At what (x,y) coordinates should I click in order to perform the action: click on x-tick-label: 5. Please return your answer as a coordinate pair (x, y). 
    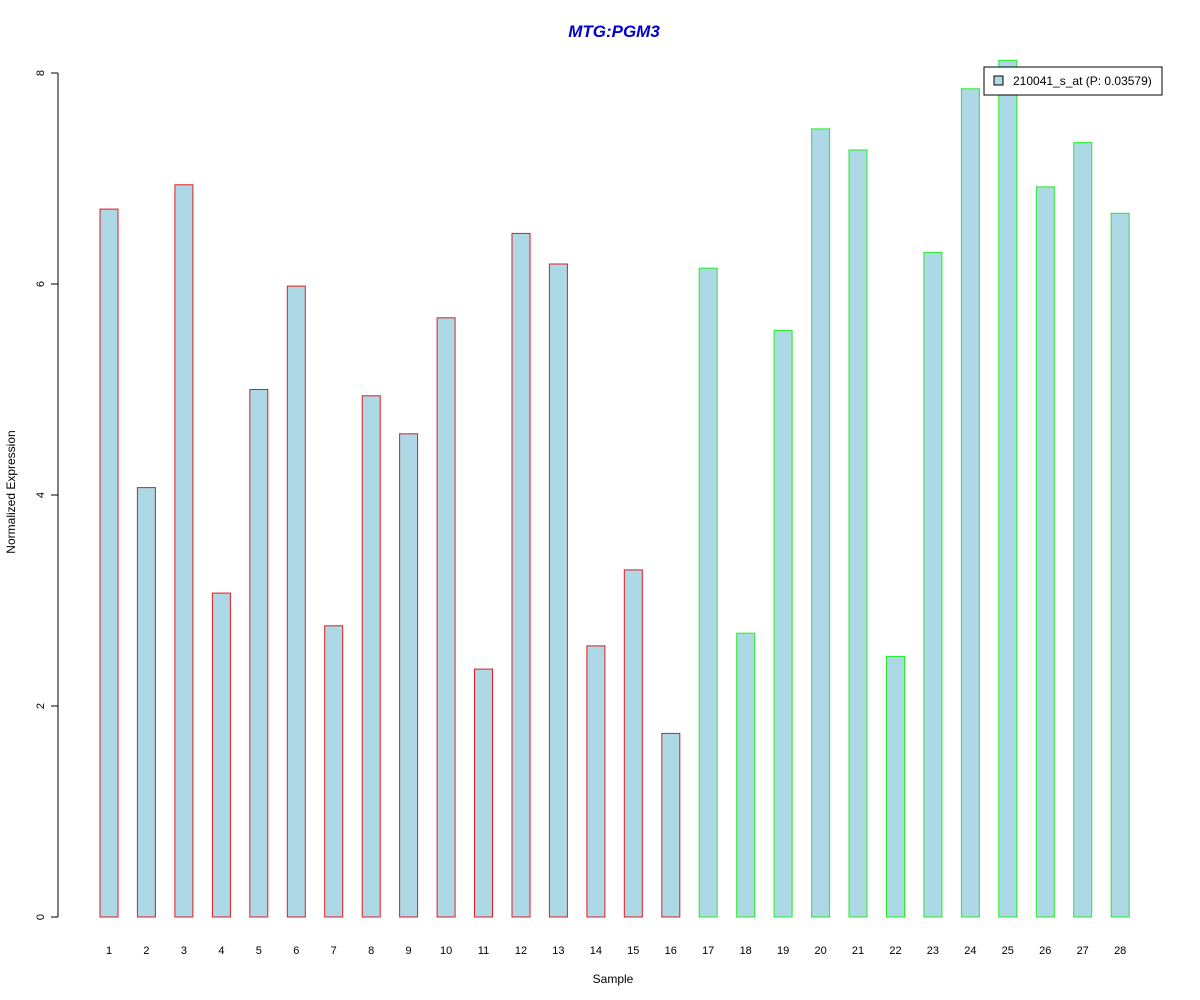
    Looking at the image, I should click on (259, 951).